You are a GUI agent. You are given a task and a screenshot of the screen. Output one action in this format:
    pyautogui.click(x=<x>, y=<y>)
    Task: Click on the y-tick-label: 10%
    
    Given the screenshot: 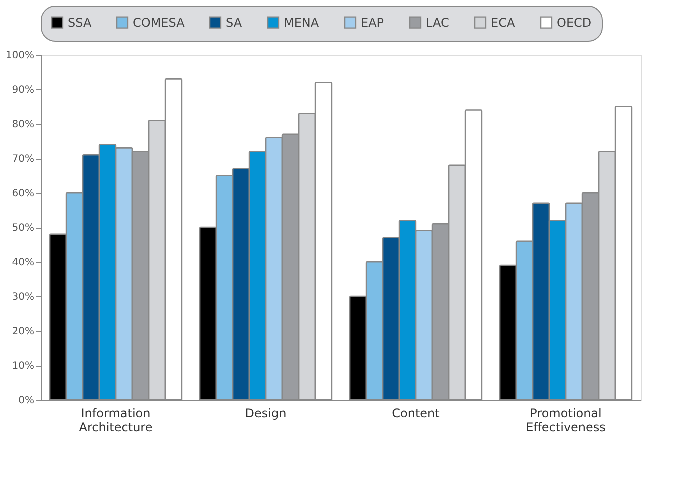 What is the action you would take?
    pyautogui.click(x=23, y=366)
    